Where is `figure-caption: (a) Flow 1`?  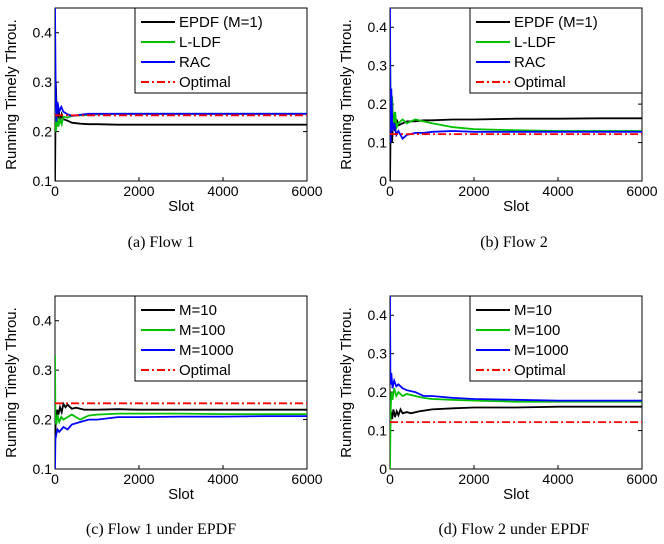
figure-caption: (a) Flow 1 is located at coordinates (161, 242).